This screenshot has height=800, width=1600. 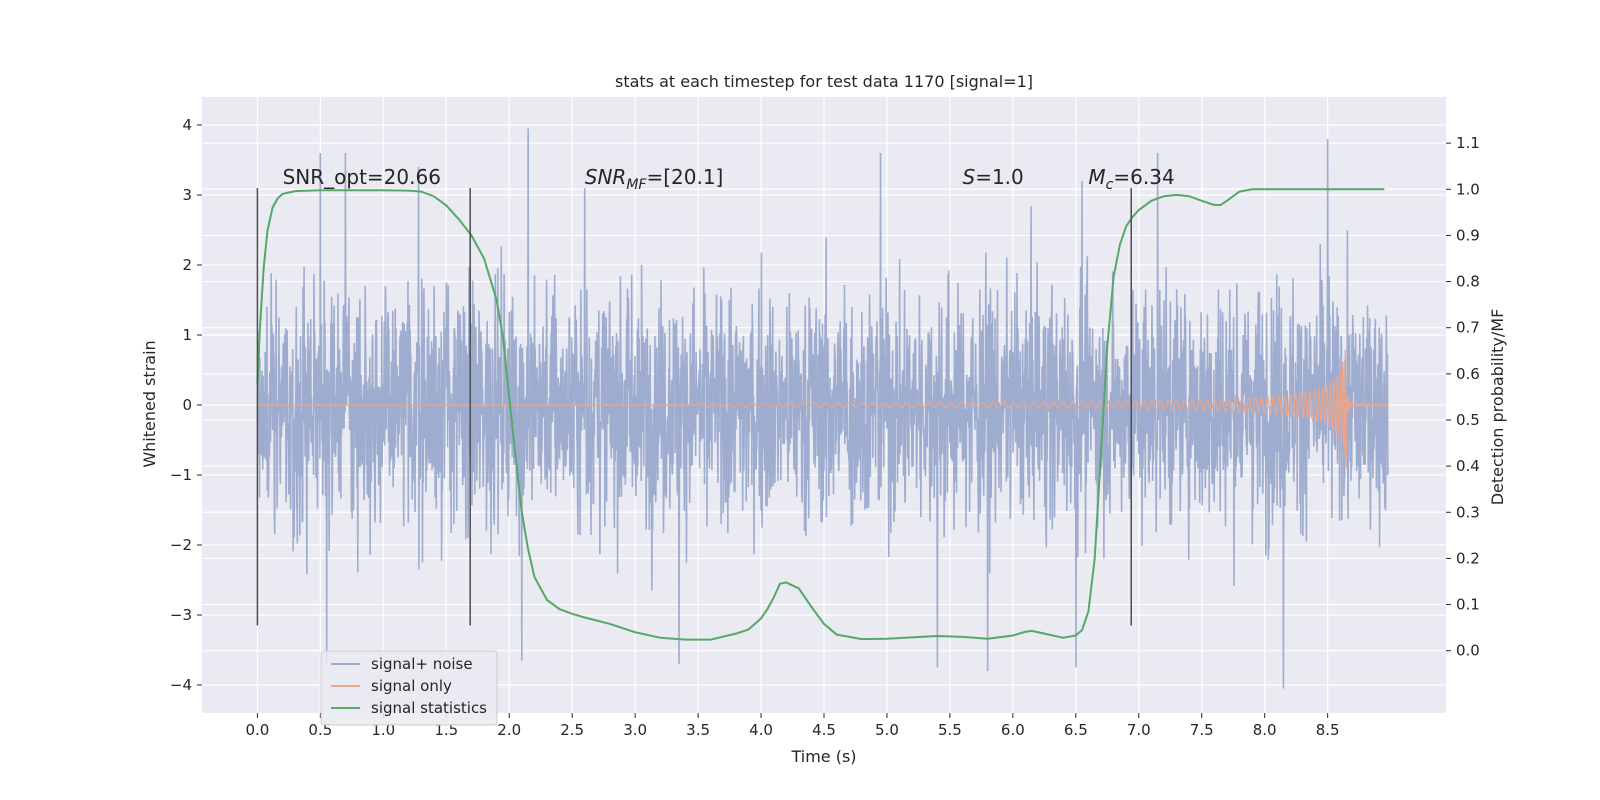 What do you see at coordinates (1468, 605) in the screenshot?
I see `y2-tick-label: 0.1` at bounding box center [1468, 605].